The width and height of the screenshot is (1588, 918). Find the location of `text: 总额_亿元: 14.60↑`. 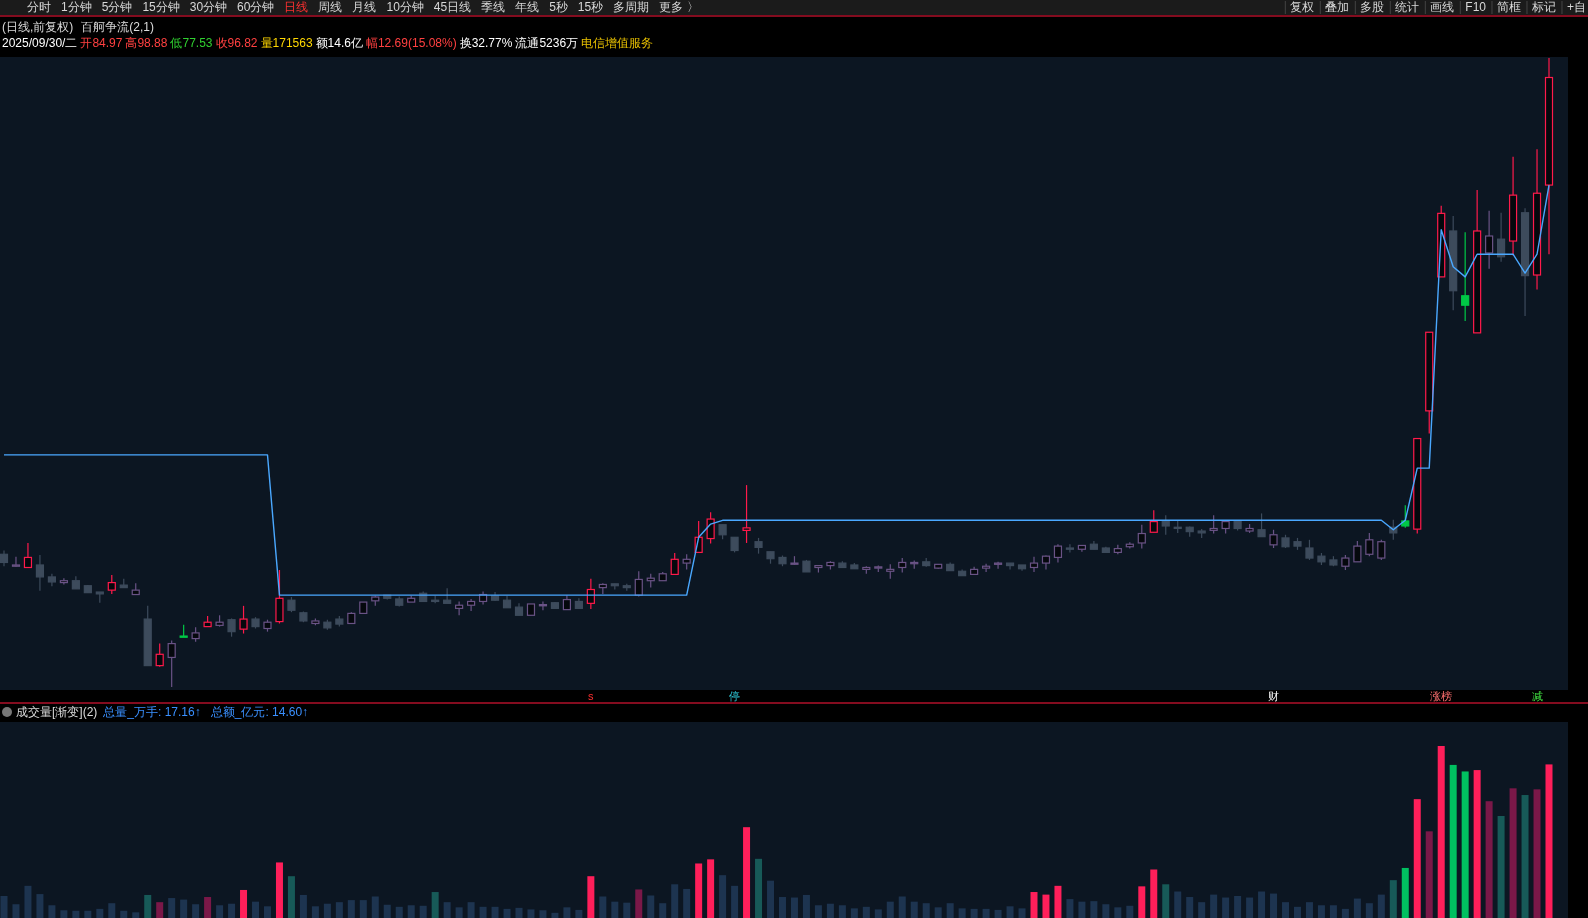

text: 总额_亿元: 14.60↑ is located at coordinates (259, 712).